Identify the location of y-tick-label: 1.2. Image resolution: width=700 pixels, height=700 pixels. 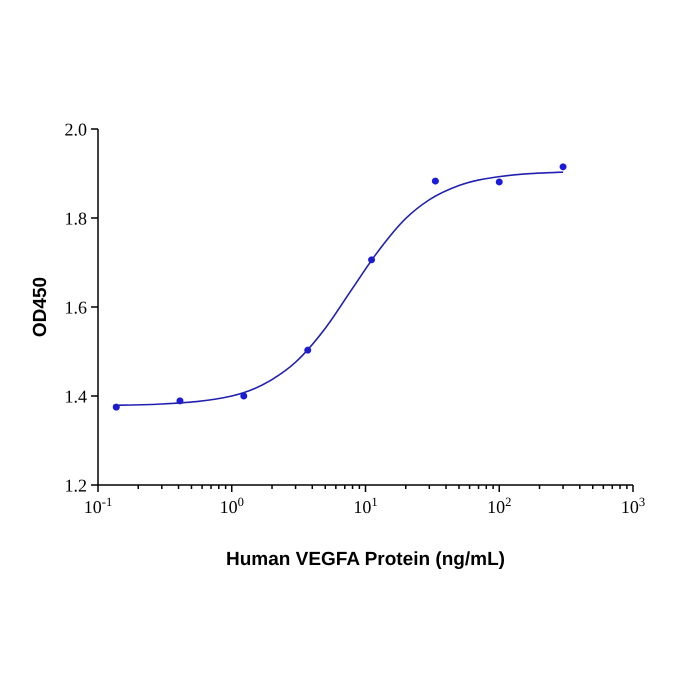
(75, 485).